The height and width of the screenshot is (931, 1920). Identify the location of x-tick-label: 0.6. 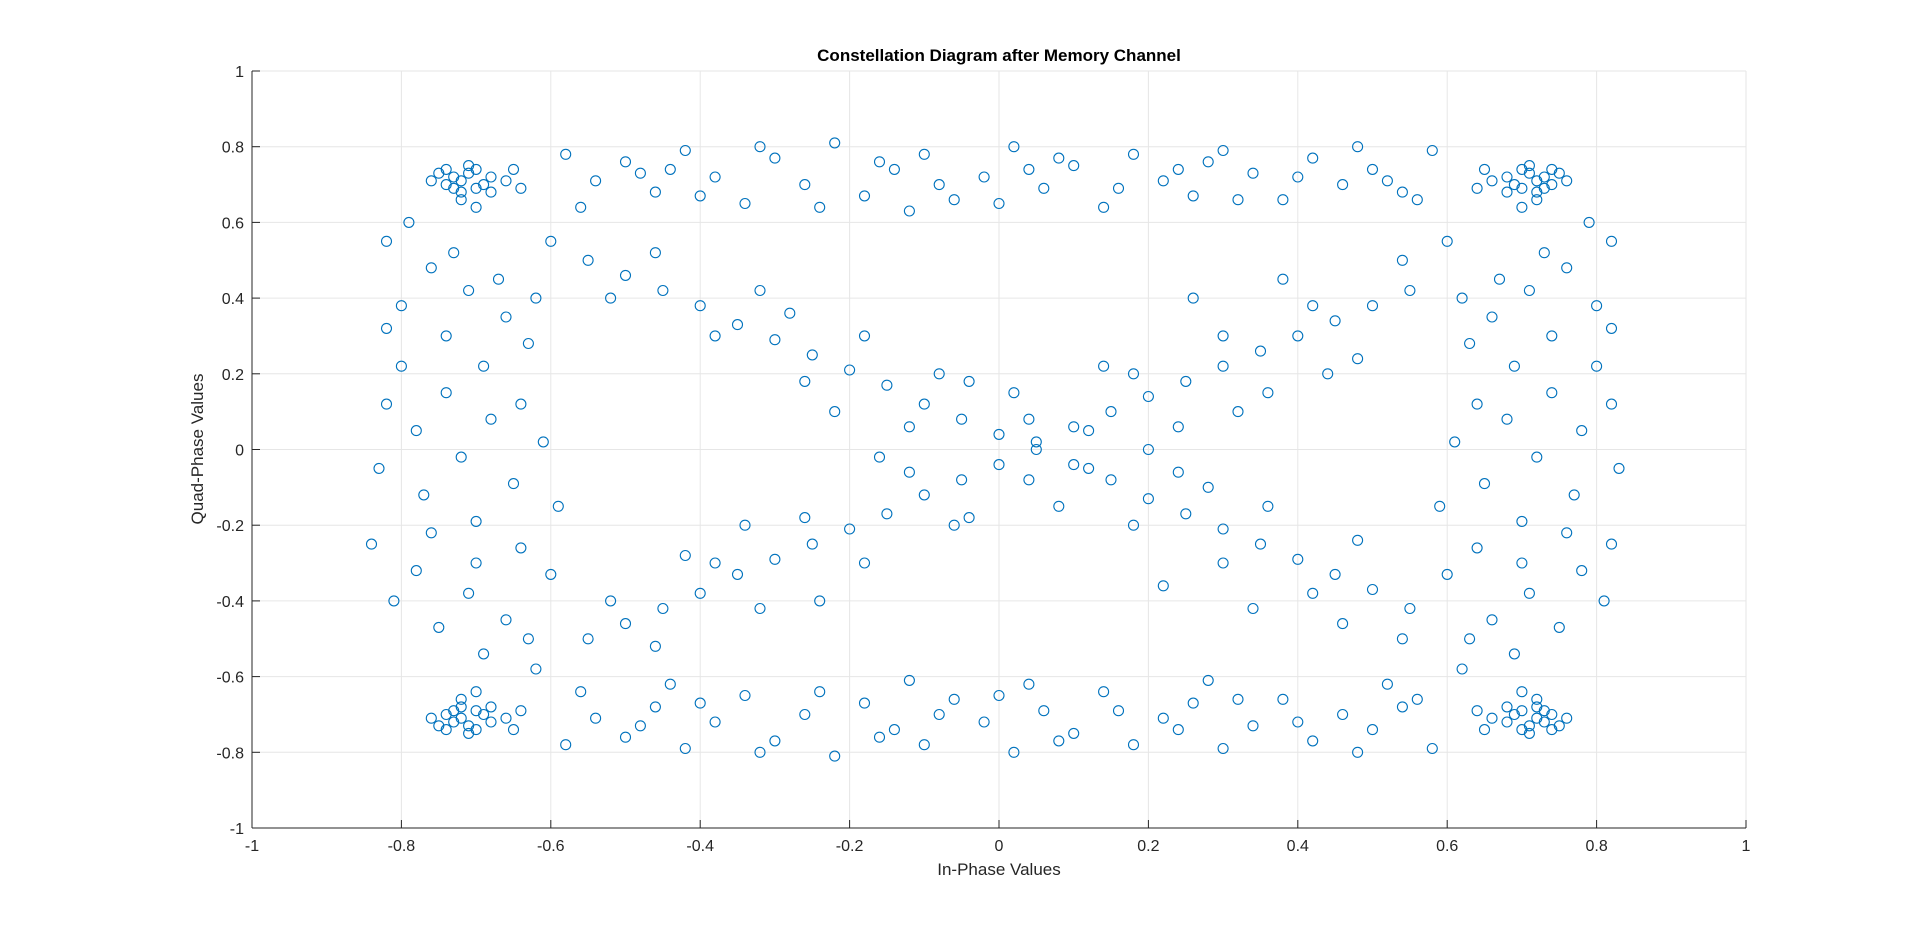
(1447, 846).